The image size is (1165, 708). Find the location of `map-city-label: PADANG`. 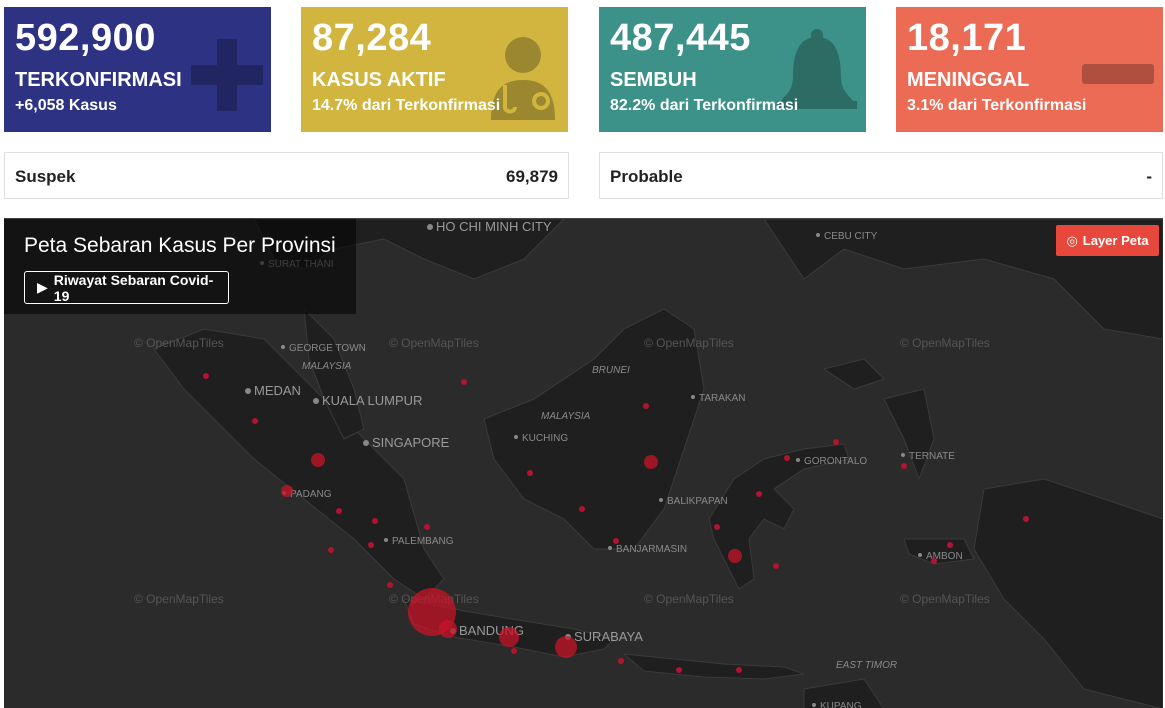

map-city-label: PADANG is located at coordinates (311, 494).